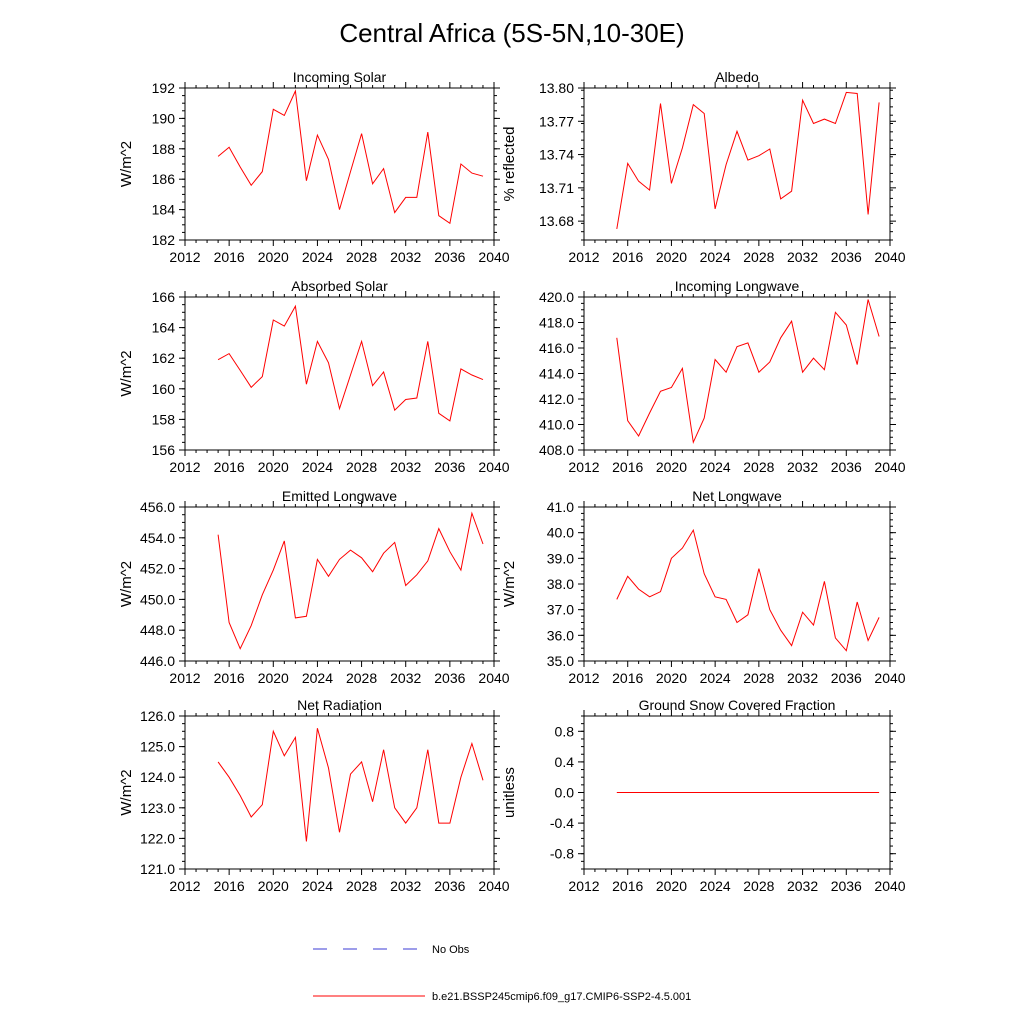  I want to click on y-tick-label: 420.0, so click(556, 297).